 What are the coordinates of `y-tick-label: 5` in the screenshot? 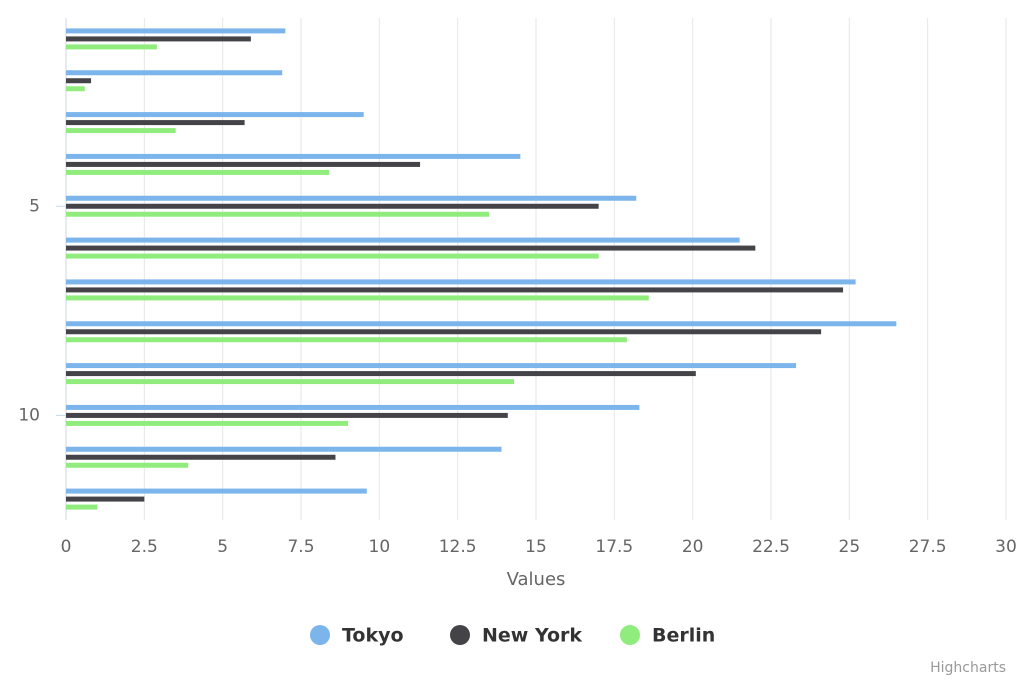 It's located at (34, 206).